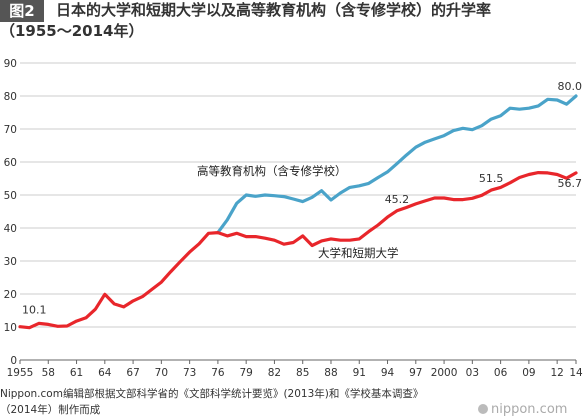 Image resolution: width=584 pixels, height=420 pixels. What do you see at coordinates (10, 229) in the screenshot?
I see `y-tick-label: 40` at bounding box center [10, 229].